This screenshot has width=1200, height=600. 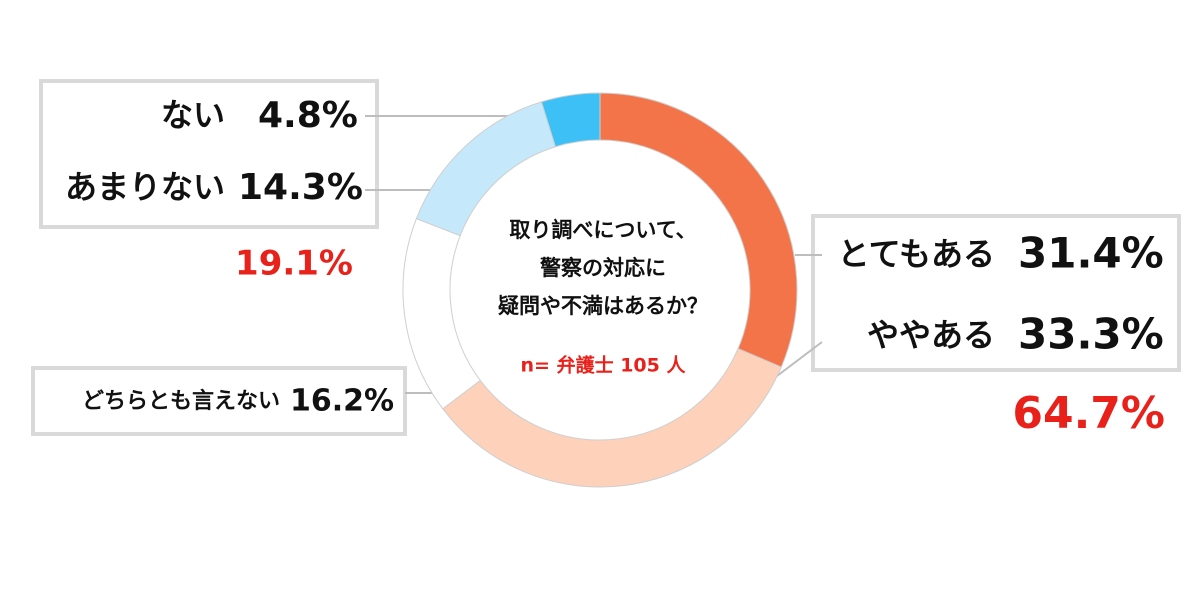 I want to click on category-label: どちらとも言えない, so click(x=181, y=401).